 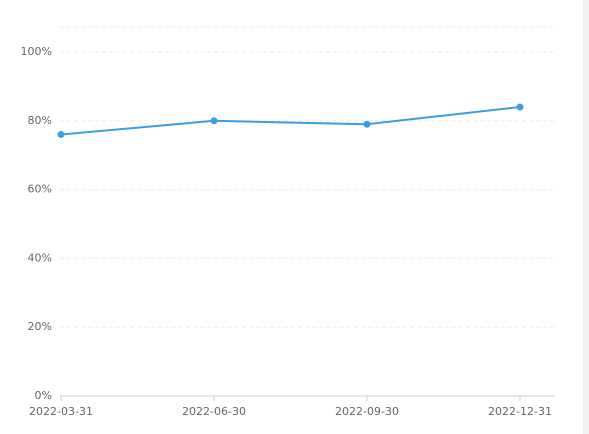 What do you see at coordinates (43, 395) in the screenshot?
I see `y-tick-label: 0%` at bounding box center [43, 395].